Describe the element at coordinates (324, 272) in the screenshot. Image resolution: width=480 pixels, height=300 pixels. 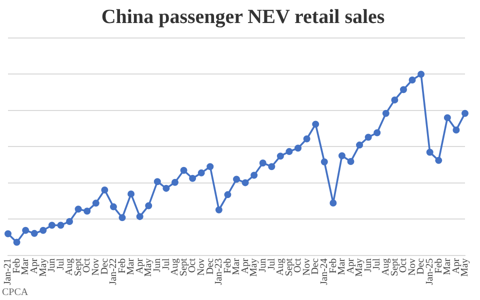
I see `x-tick-label: Jan-24` at that location.